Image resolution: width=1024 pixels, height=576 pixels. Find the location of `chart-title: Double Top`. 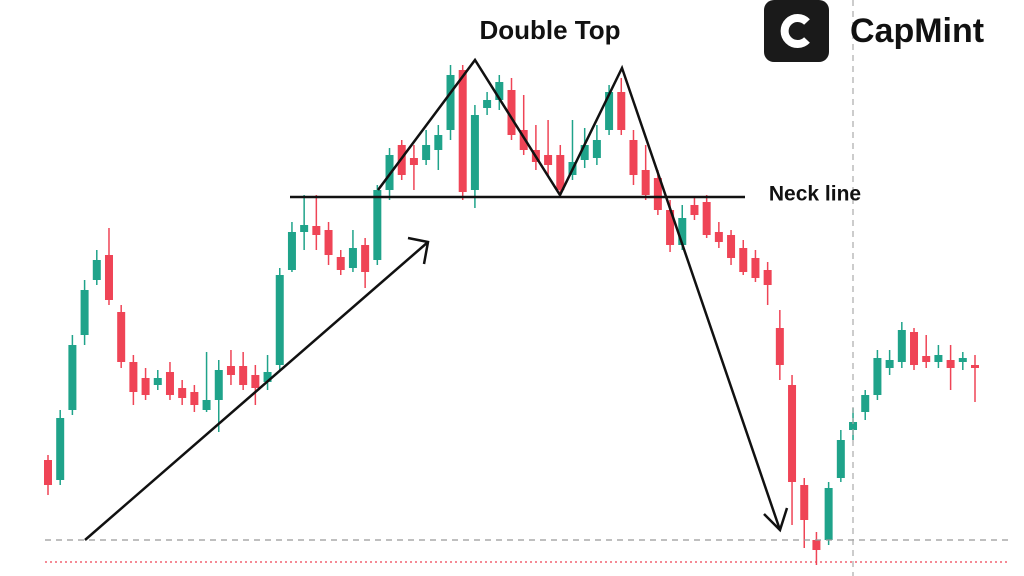

chart-title: Double Top is located at coordinates (549, 30).